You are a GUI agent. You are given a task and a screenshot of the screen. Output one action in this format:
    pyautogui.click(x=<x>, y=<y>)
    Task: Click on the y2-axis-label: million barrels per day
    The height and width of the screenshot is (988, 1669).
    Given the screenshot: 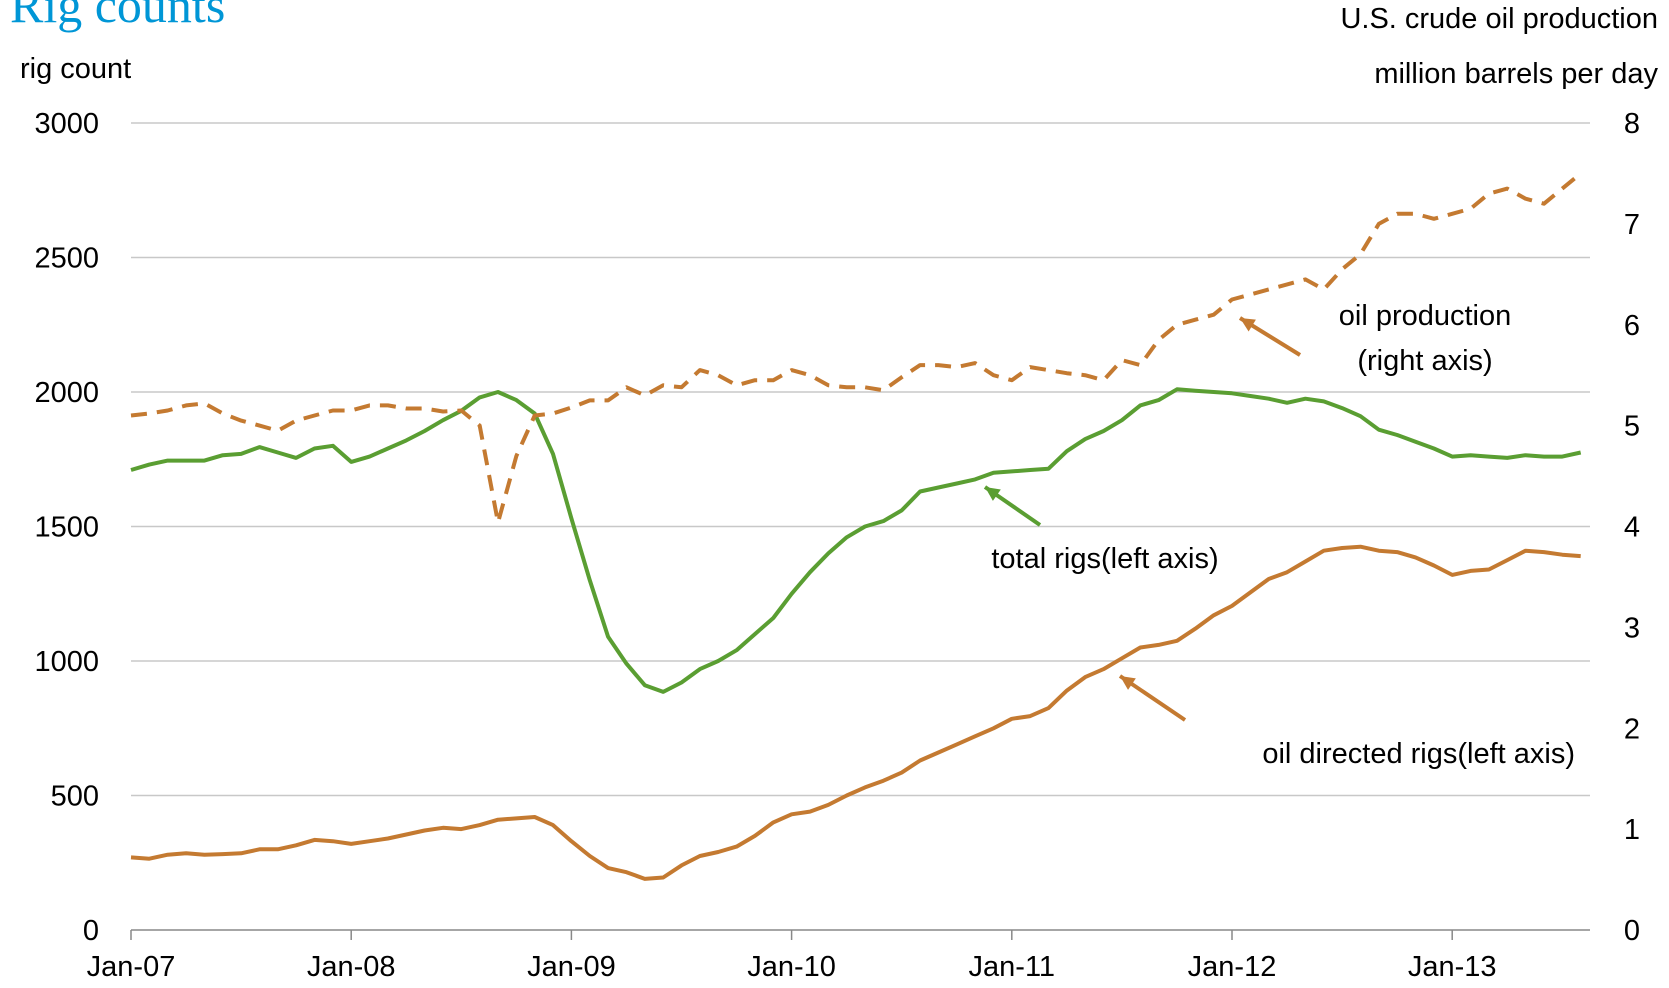 What is the action you would take?
    pyautogui.click(x=1516, y=74)
    